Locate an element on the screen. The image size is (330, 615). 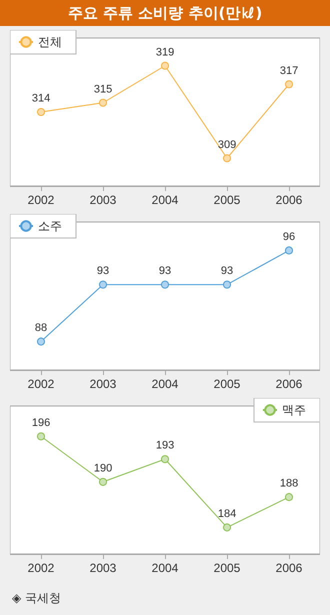
chart-title: 주요 주류 소비량 추이(만㎘) is located at coordinates (165, 13).